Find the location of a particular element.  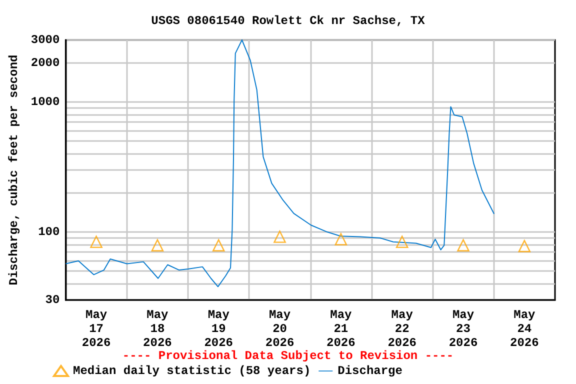

y-tick-label: 30 is located at coordinates (52, 300).